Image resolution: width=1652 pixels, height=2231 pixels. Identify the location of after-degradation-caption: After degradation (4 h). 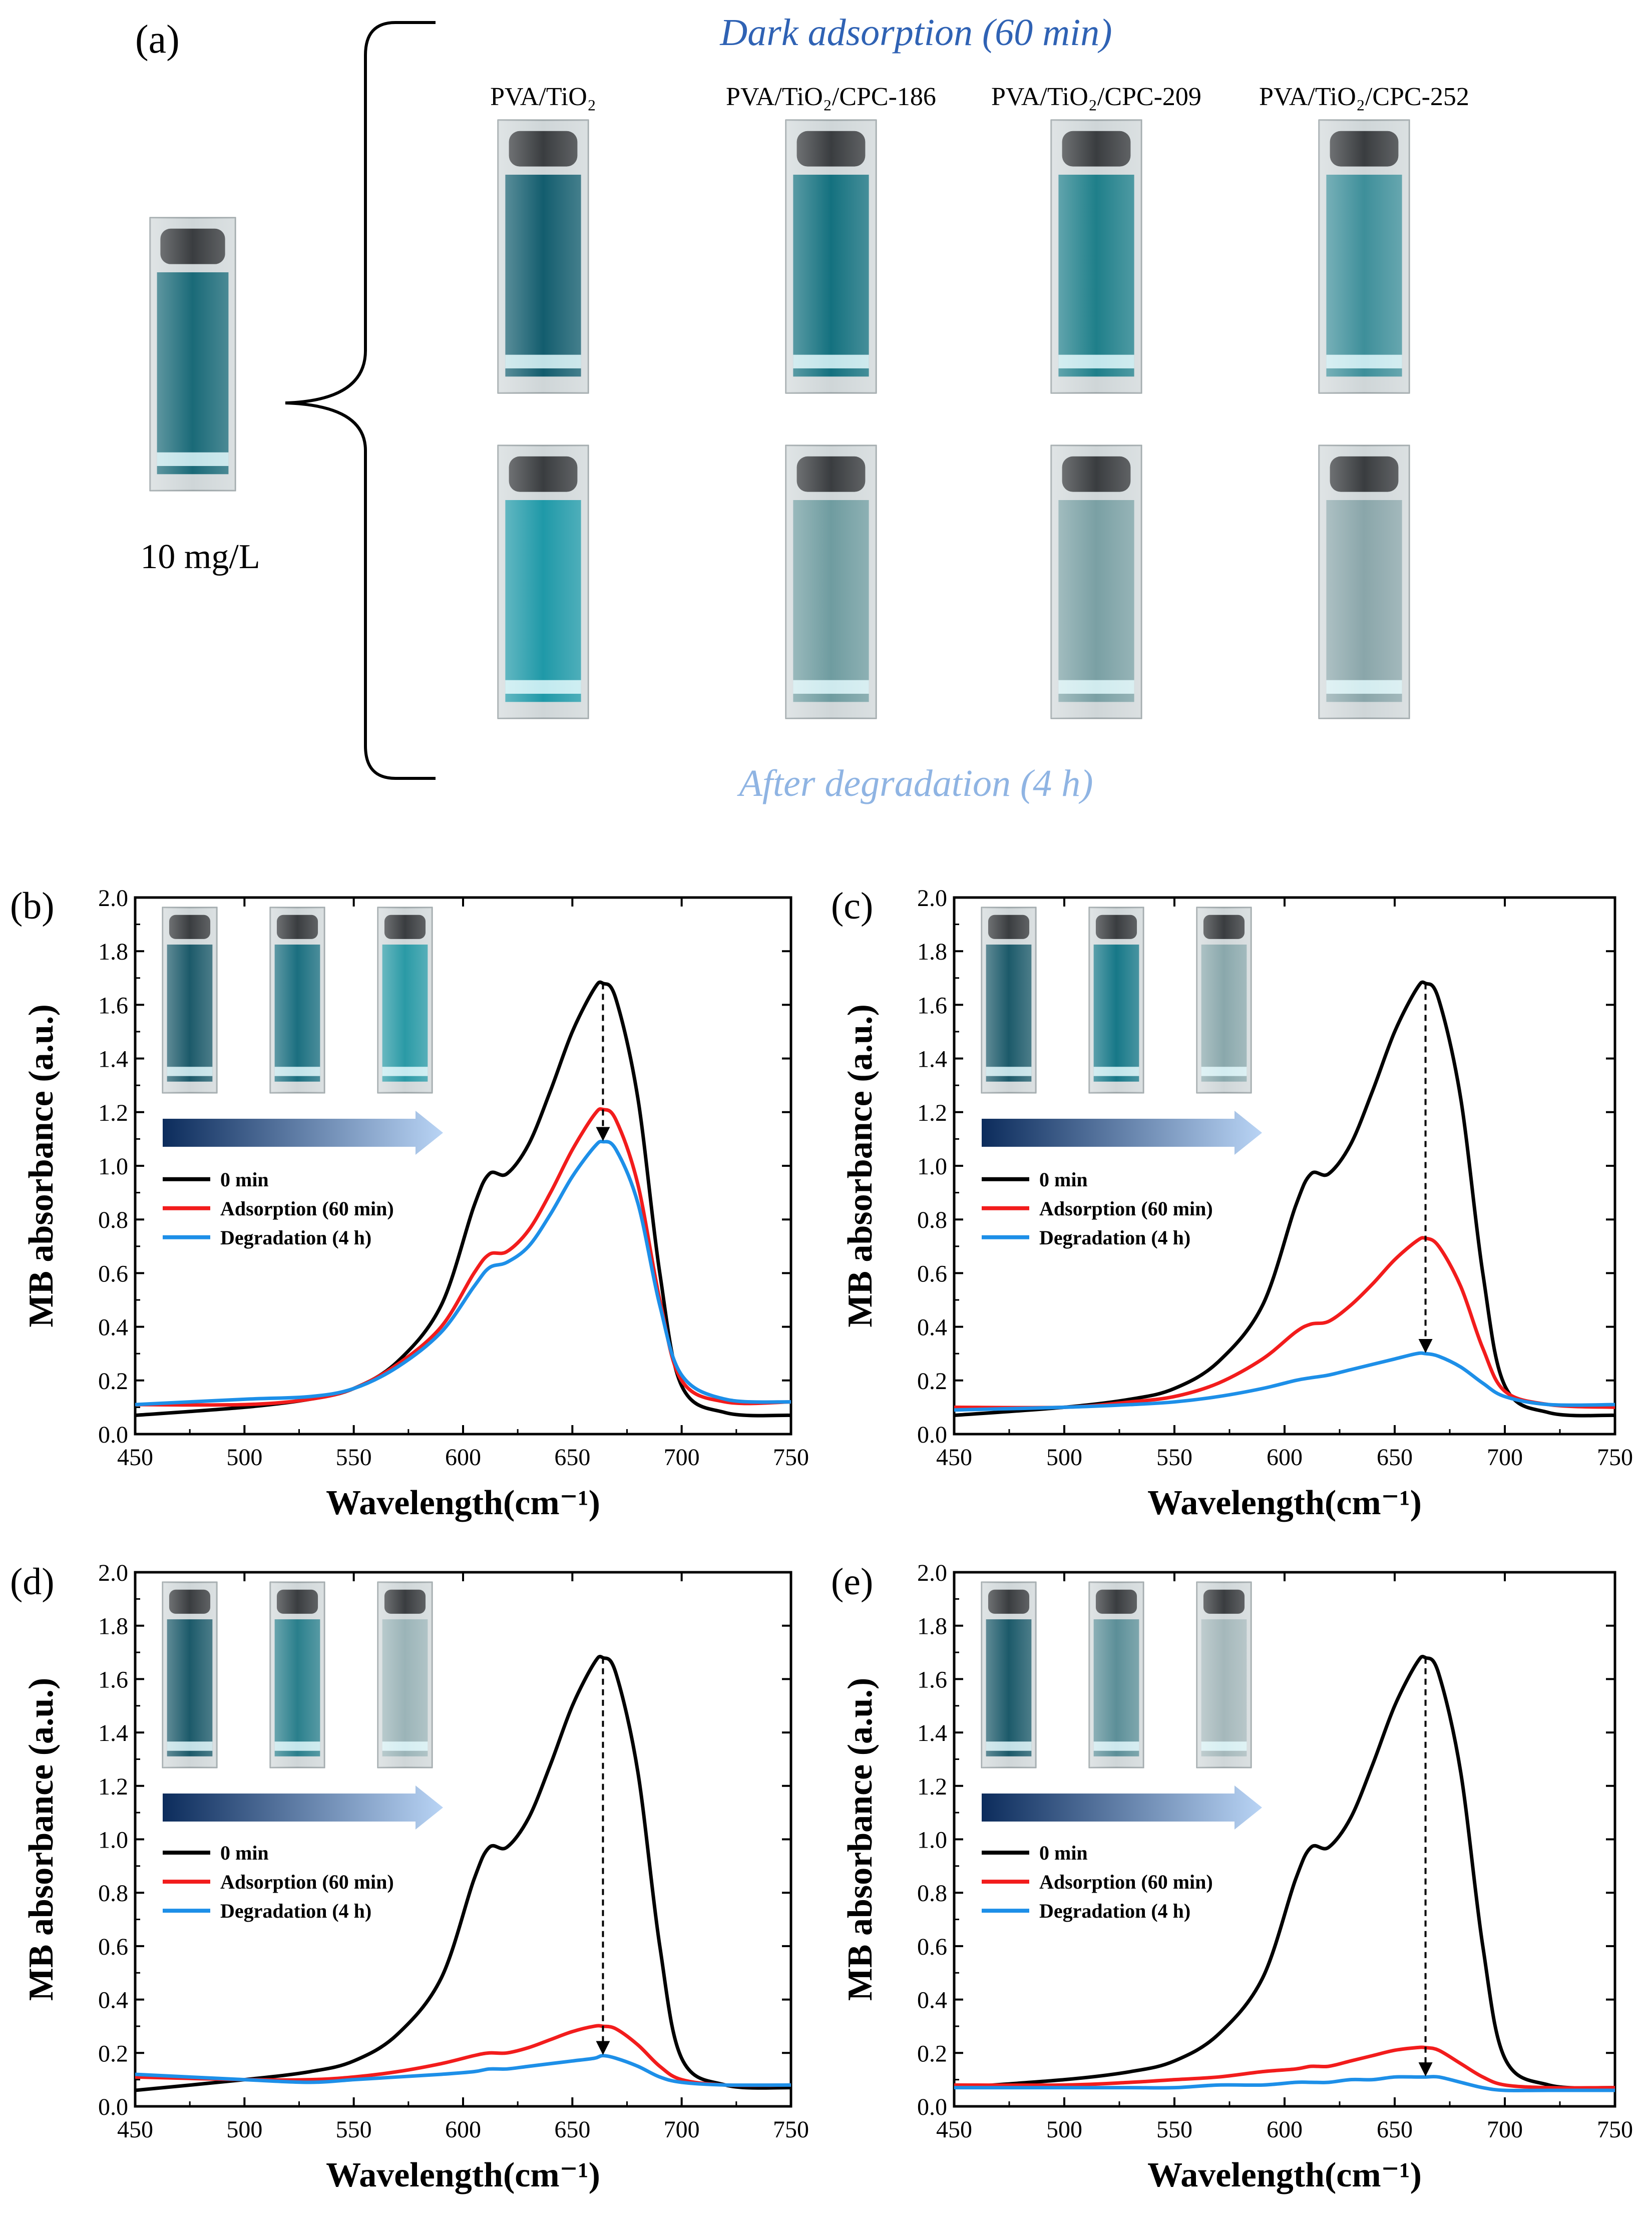
(914, 783).